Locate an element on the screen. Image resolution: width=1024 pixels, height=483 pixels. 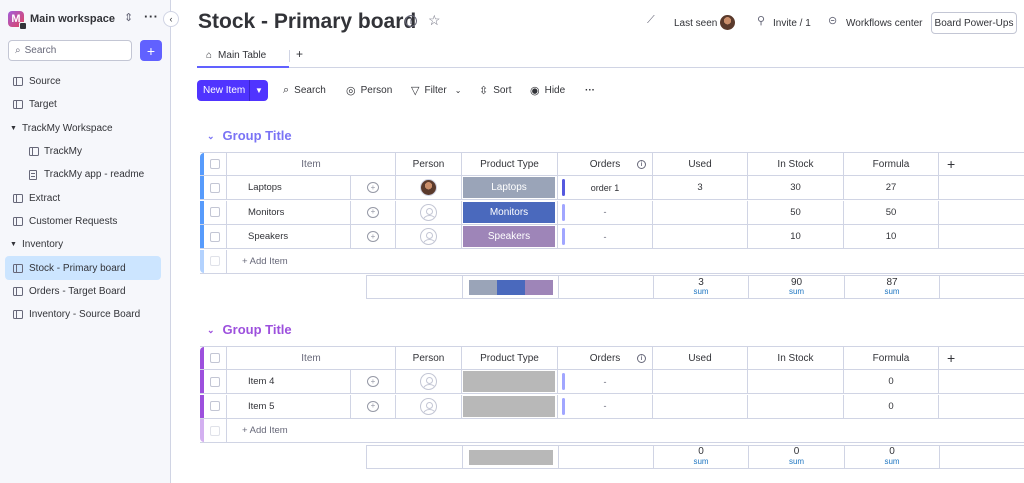
add-item-button: + Add Item is located at coordinates (265, 430).